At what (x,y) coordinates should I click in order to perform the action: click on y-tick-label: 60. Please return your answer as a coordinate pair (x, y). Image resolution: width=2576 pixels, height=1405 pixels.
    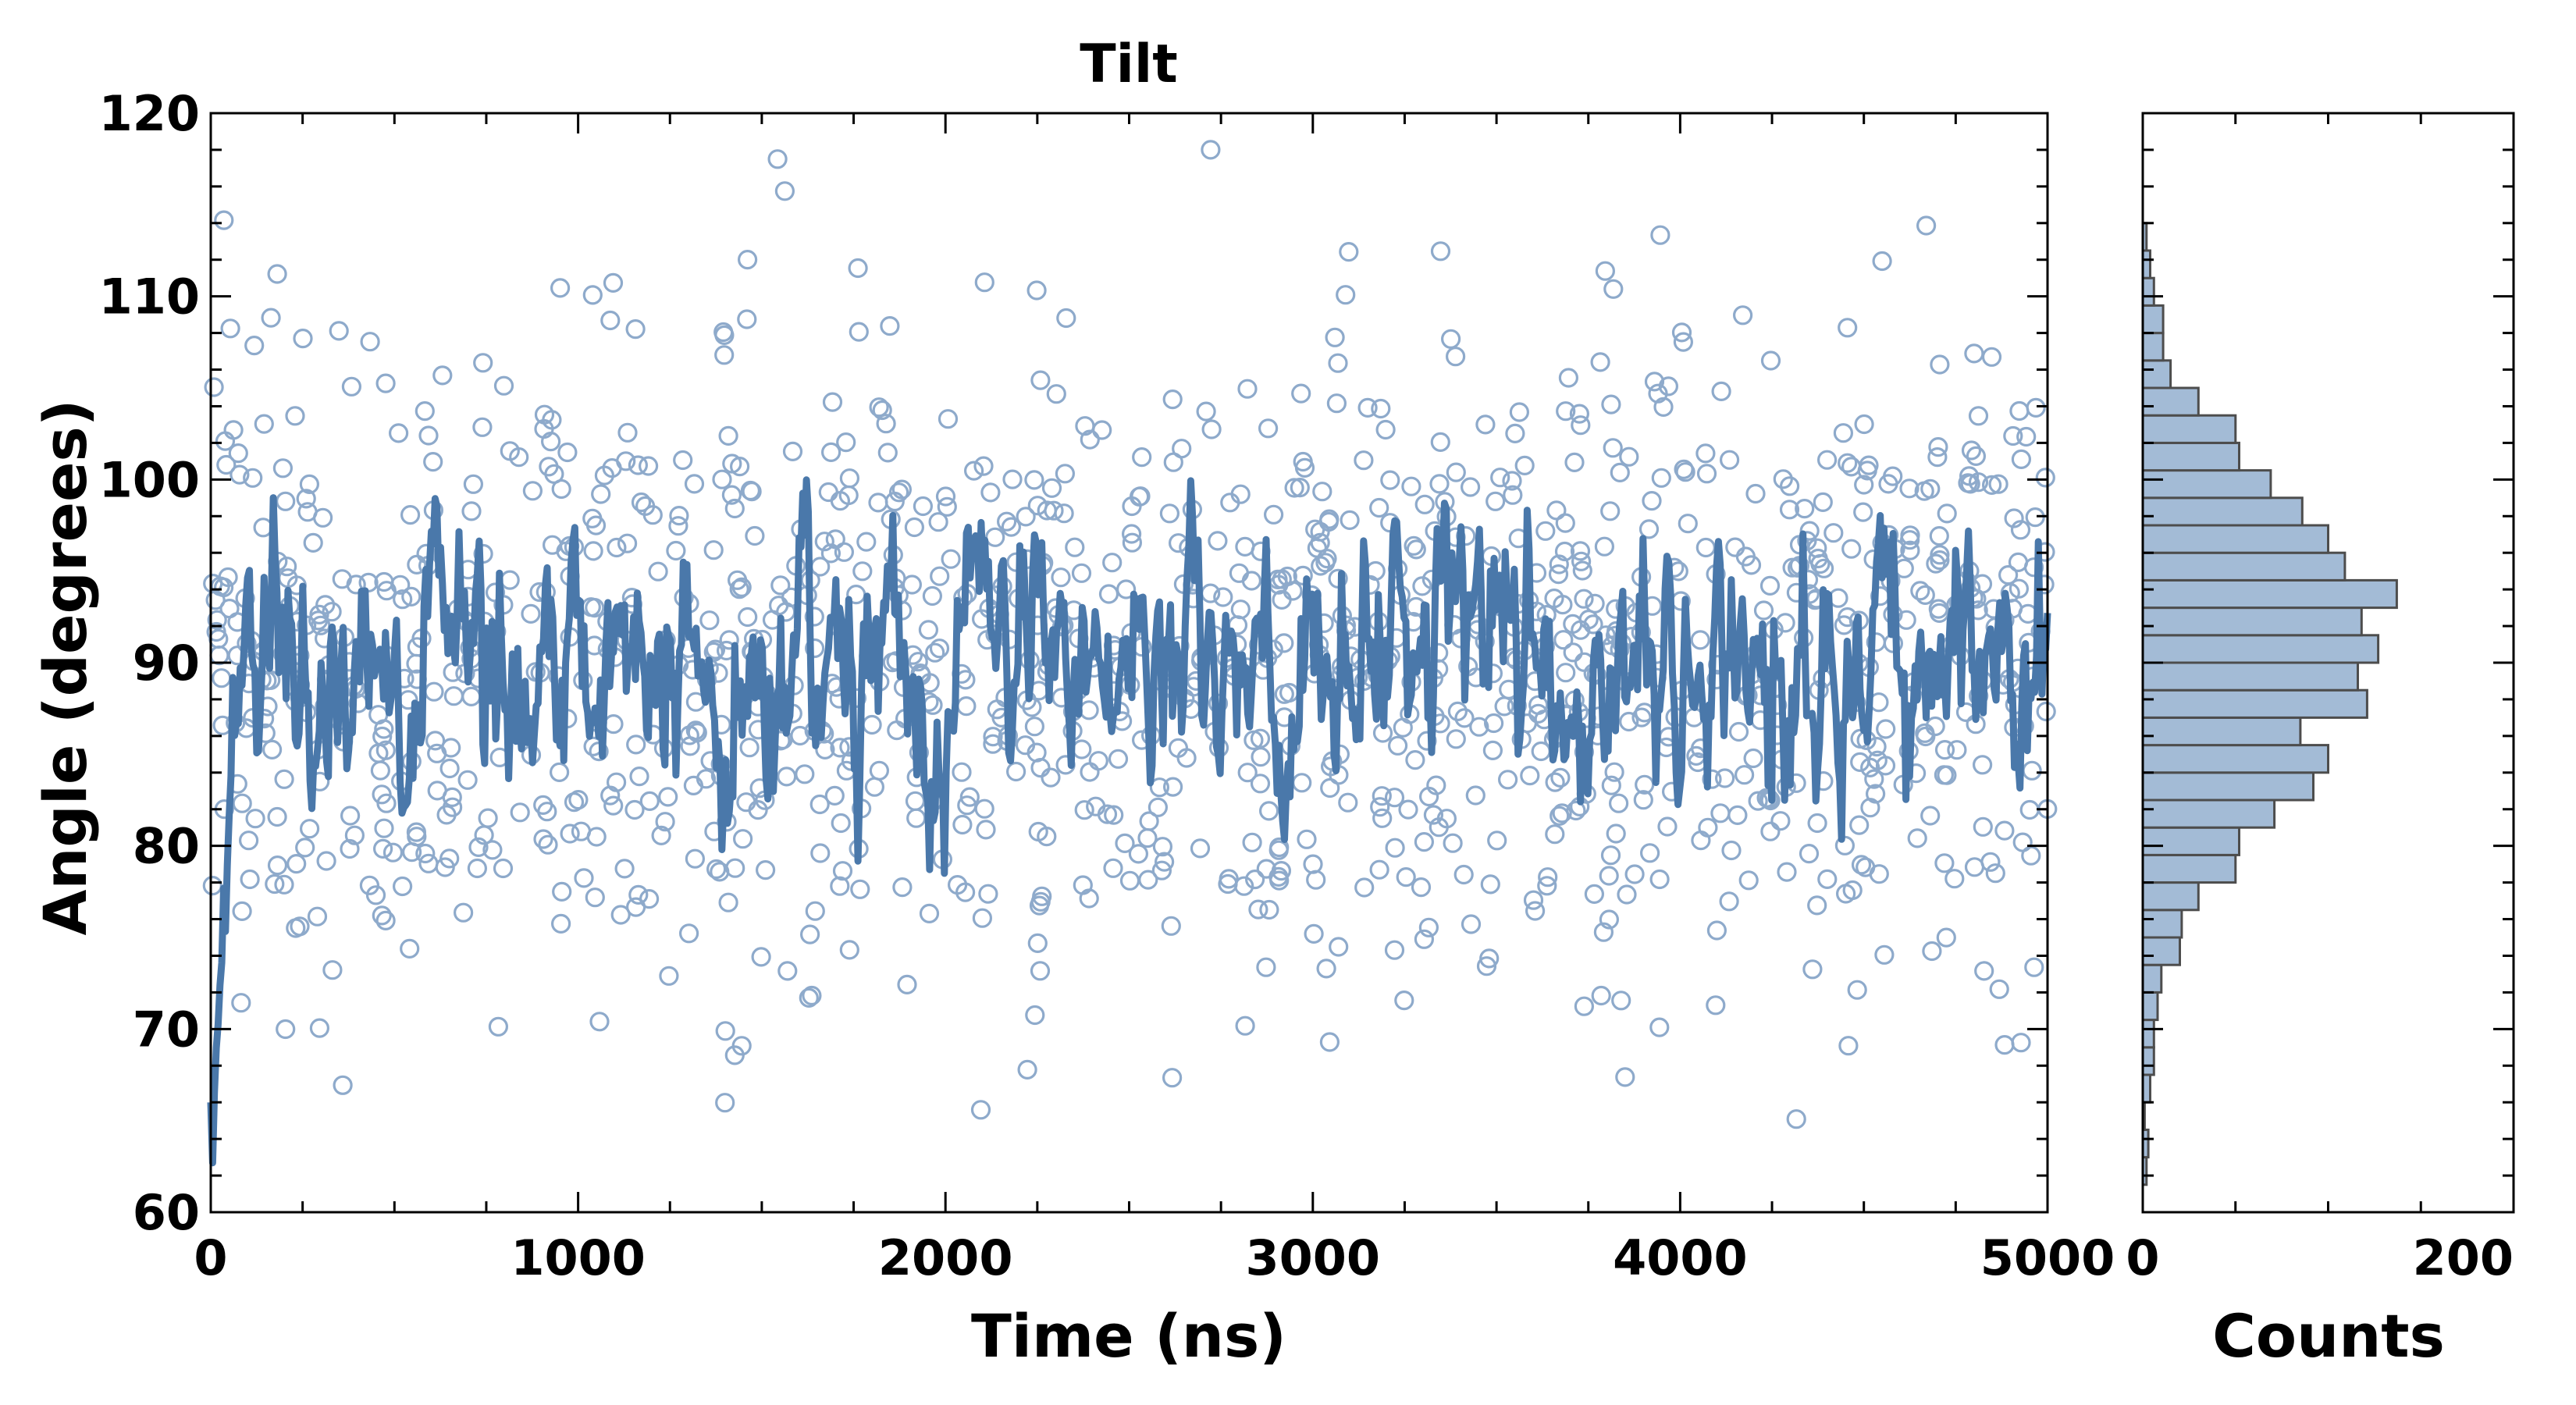
    Looking at the image, I should click on (166, 1213).